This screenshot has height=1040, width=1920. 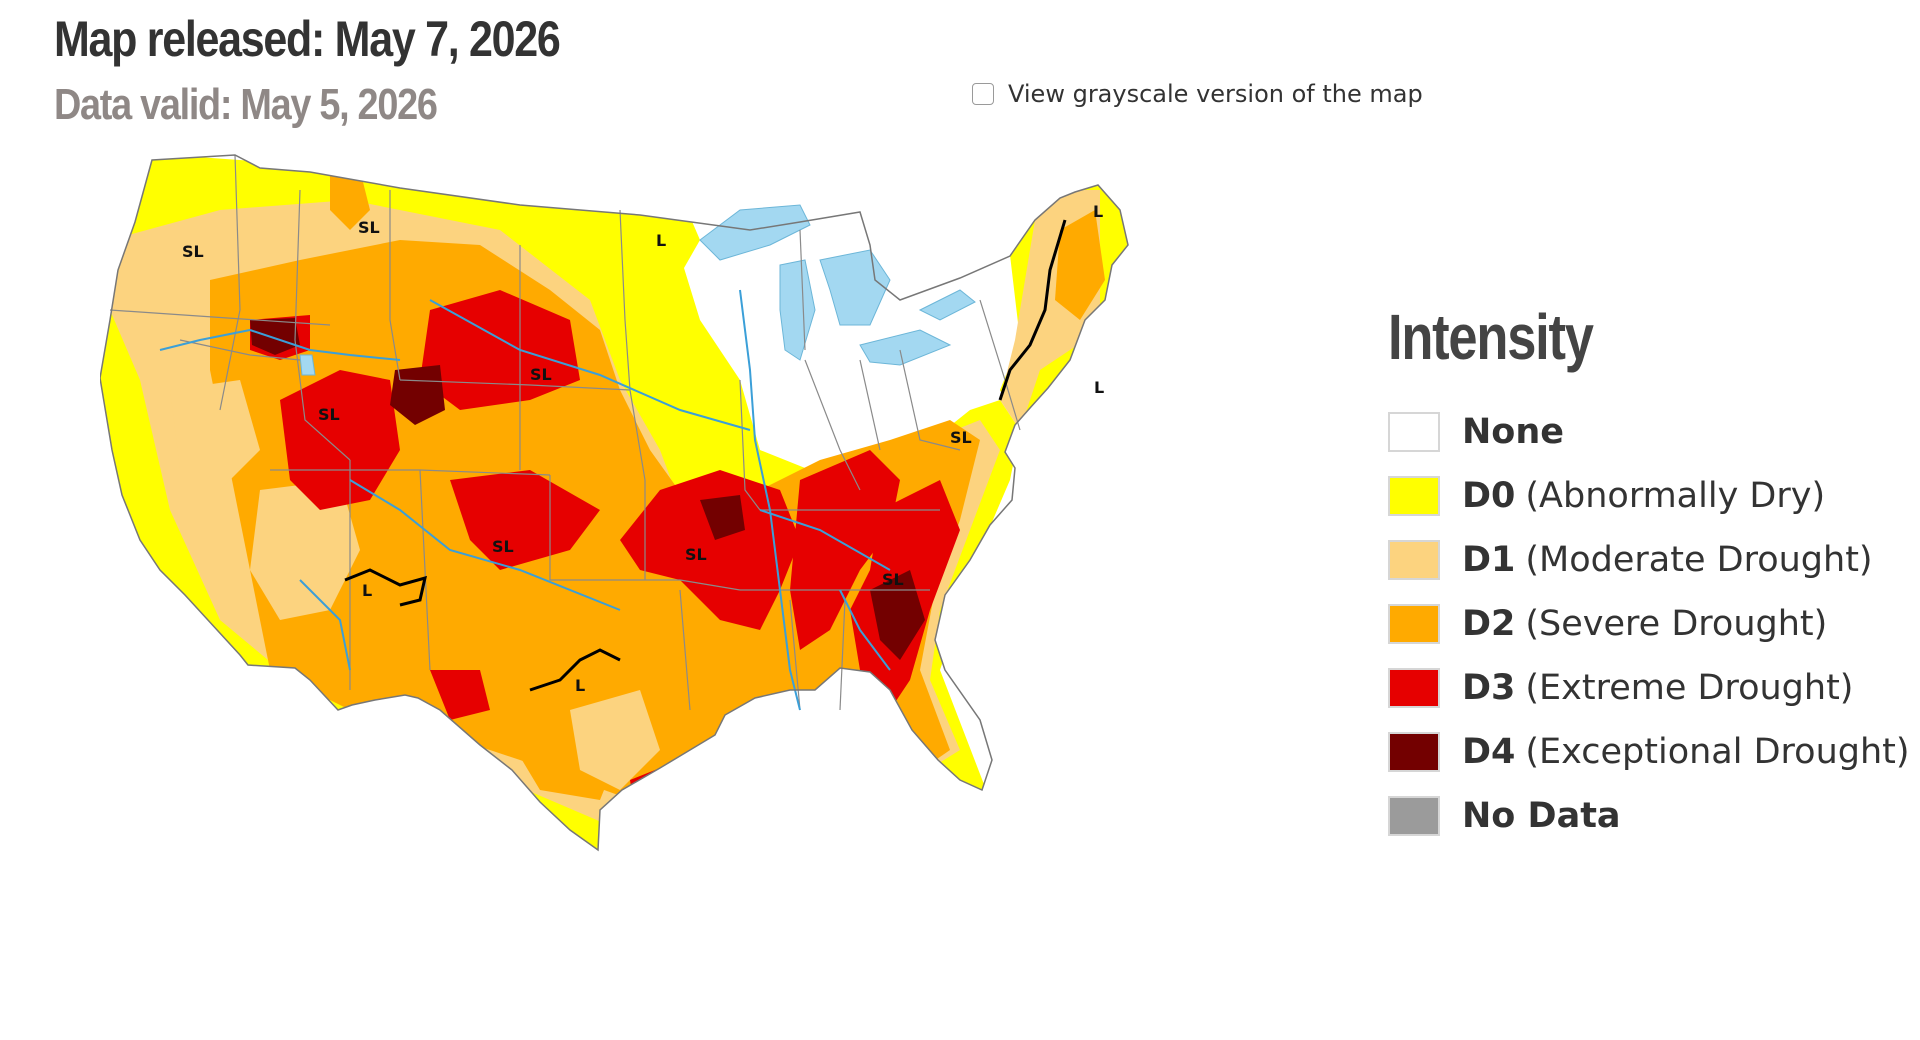 What do you see at coordinates (1489, 688) in the screenshot?
I see `legend-code: D3` at bounding box center [1489, 688].